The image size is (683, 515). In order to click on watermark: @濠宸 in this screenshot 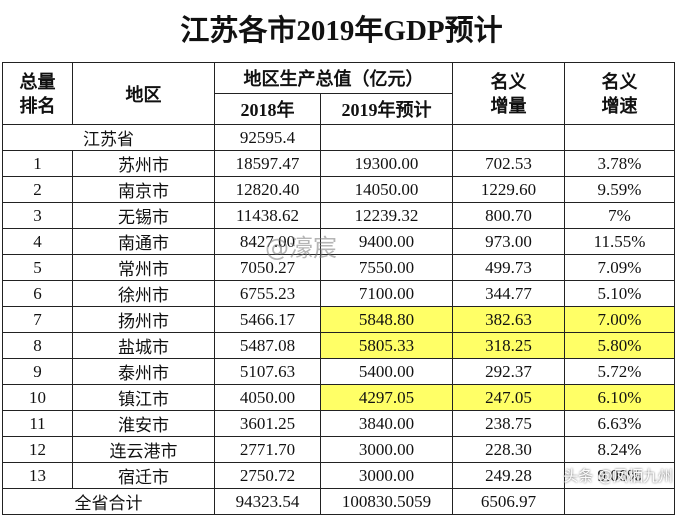, I will do `click(301, 248)`.